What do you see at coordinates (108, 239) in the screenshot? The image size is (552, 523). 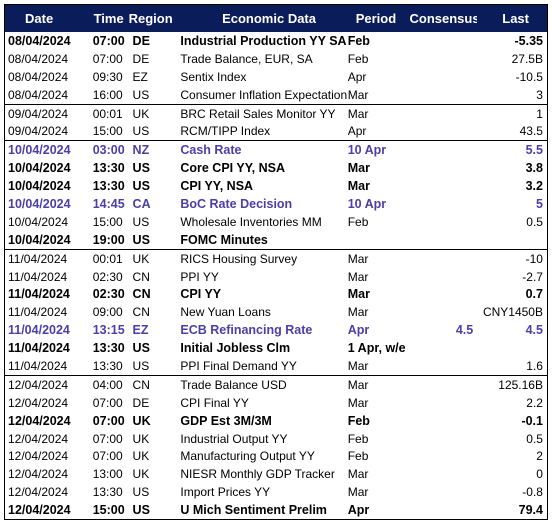 I see `cell-time: 19:00` at bounding box center [108, 239].